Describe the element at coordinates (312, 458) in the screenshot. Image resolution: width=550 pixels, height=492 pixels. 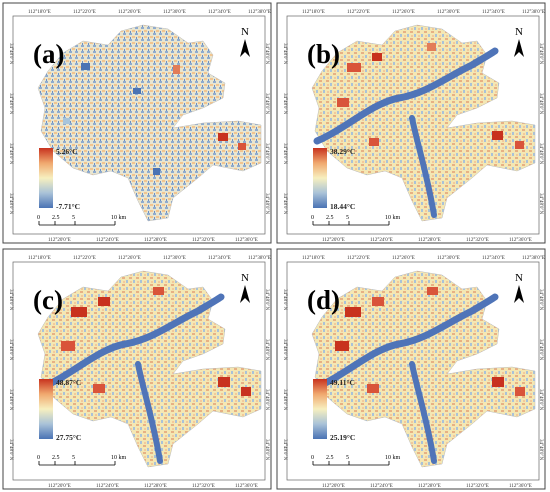
I see `scale-label: 0` at that location.